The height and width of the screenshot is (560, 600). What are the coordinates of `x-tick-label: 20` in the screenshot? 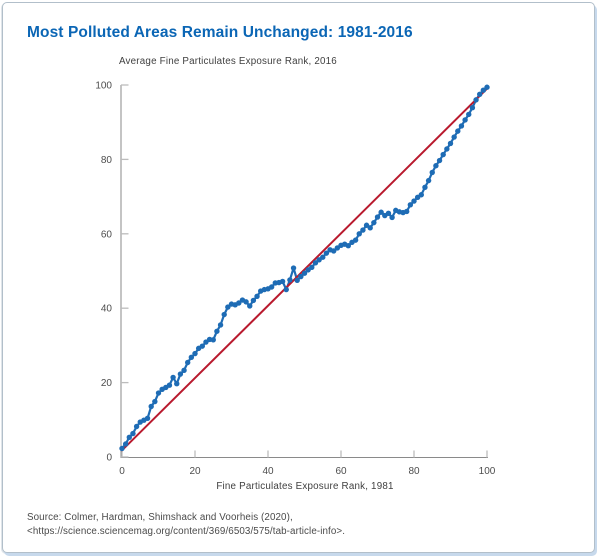 It's located at (195, 471).